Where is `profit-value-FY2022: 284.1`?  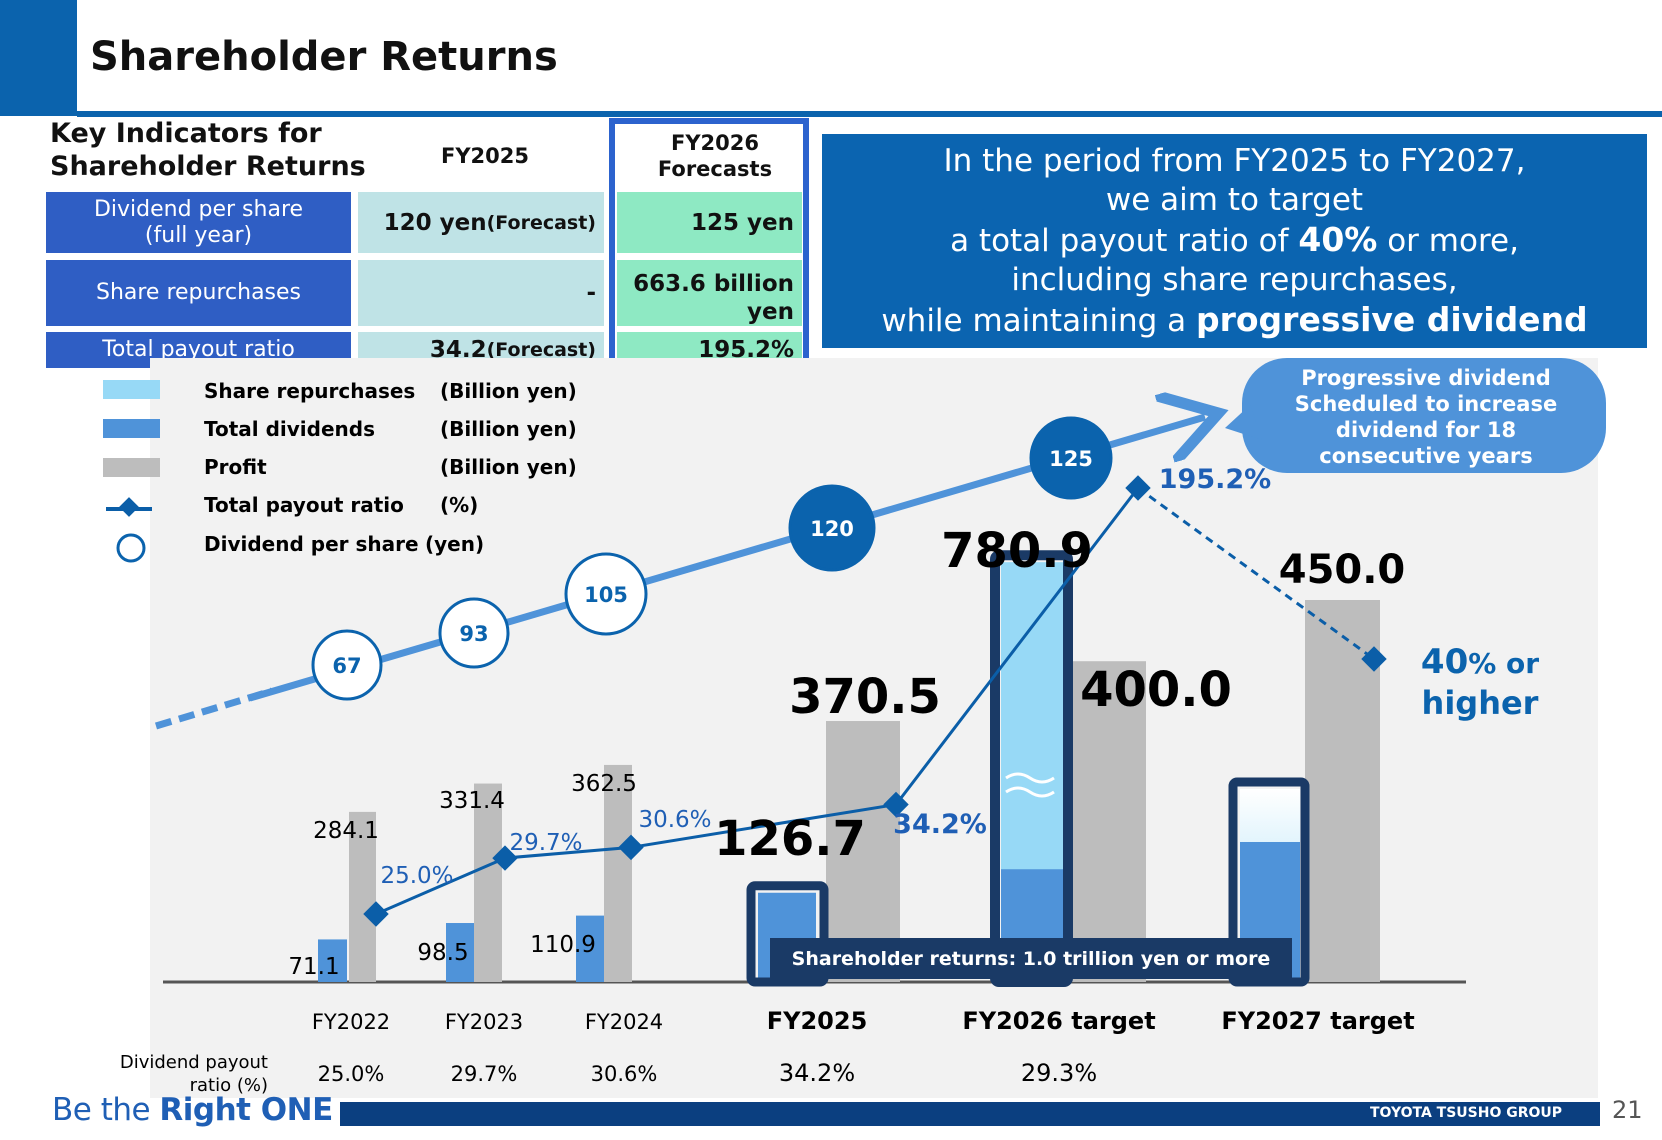
profit-value-FY2022: 284.1 is located at coordinates (346, 831).